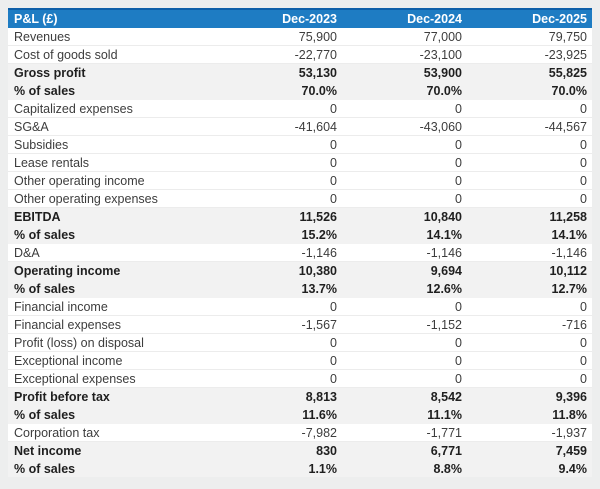  What do you see at coordinates (529, 324) in the screenshot?
I see `row-value: -716` at bounding box center [529, 324].